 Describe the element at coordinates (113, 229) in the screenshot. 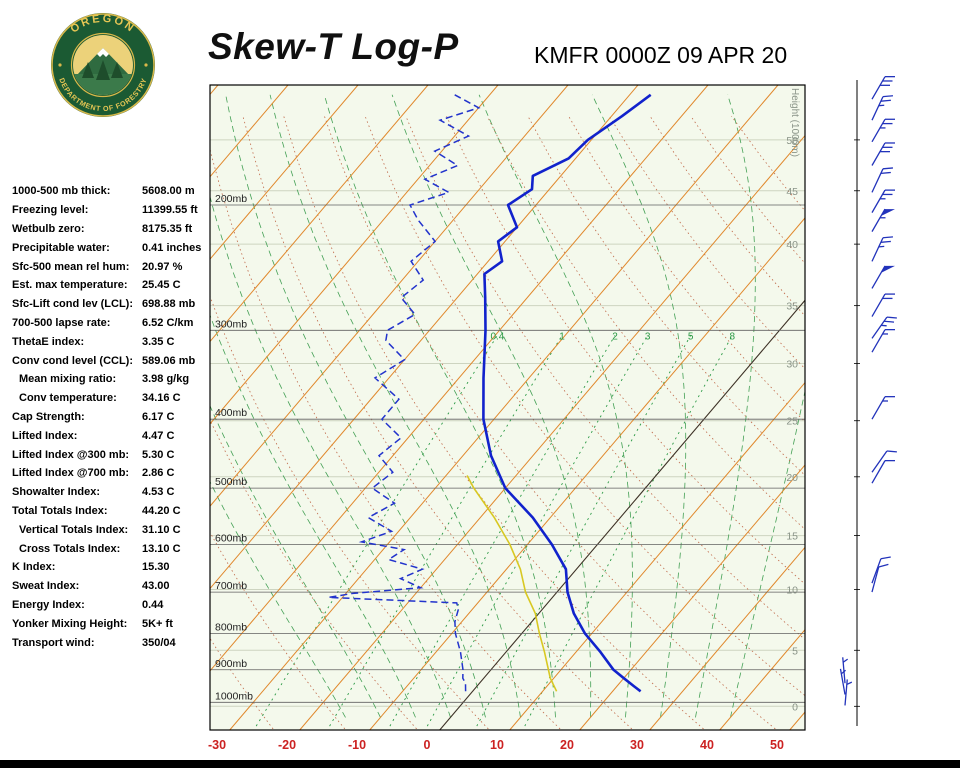

I see `index-row: Wetbulb zero: 8175.35 ft` at that location.